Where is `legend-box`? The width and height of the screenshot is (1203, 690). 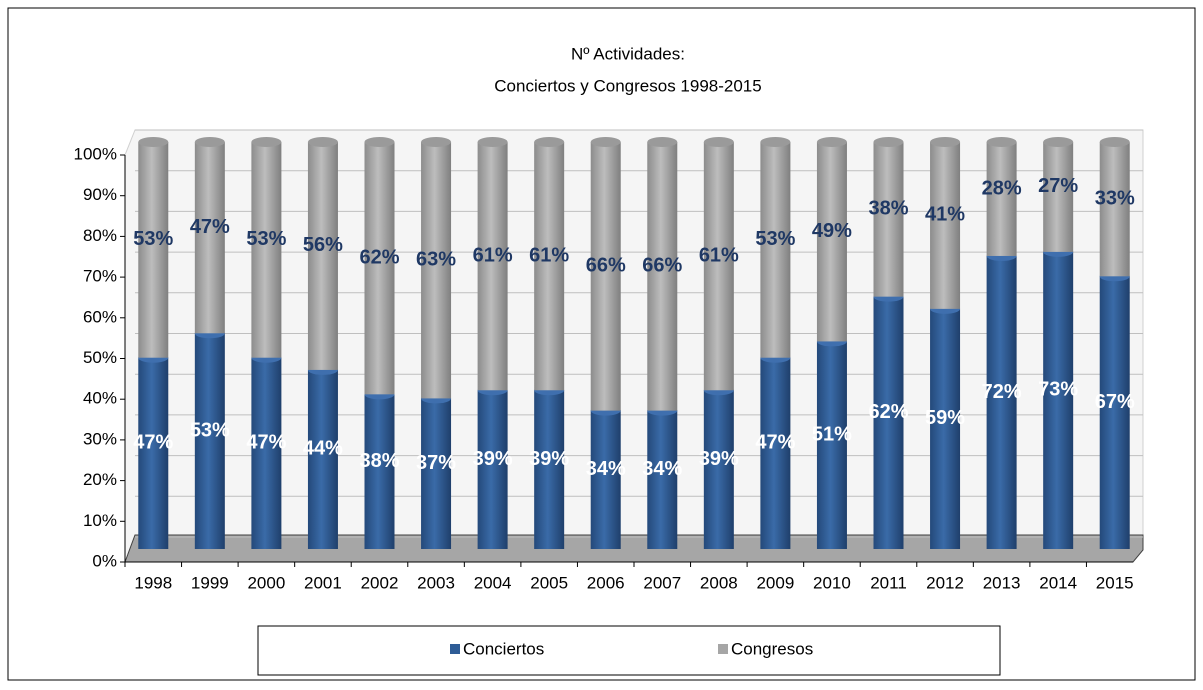
legend-box is located at coordinates (629, 650).